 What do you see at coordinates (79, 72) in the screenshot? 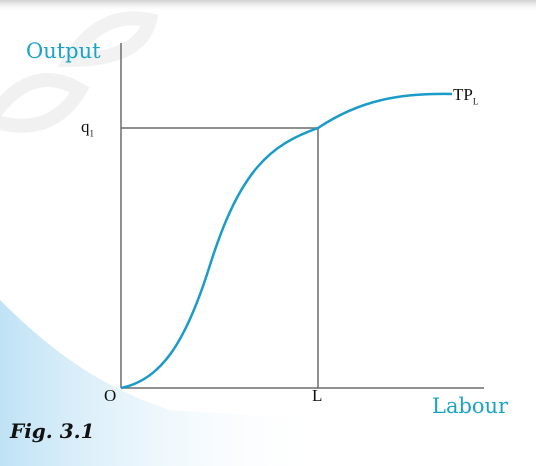
I see `watermark` at bounding box center [79, 72].